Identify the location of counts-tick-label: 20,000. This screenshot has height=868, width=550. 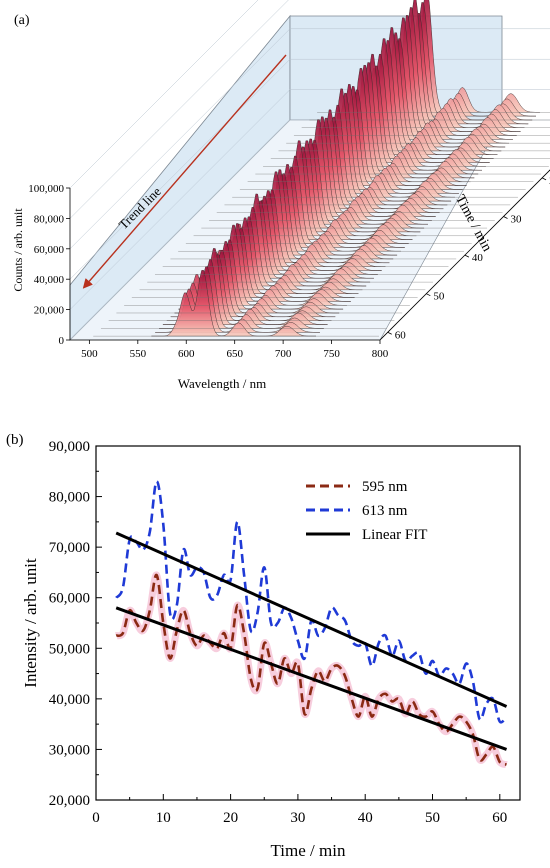
(49, 311).